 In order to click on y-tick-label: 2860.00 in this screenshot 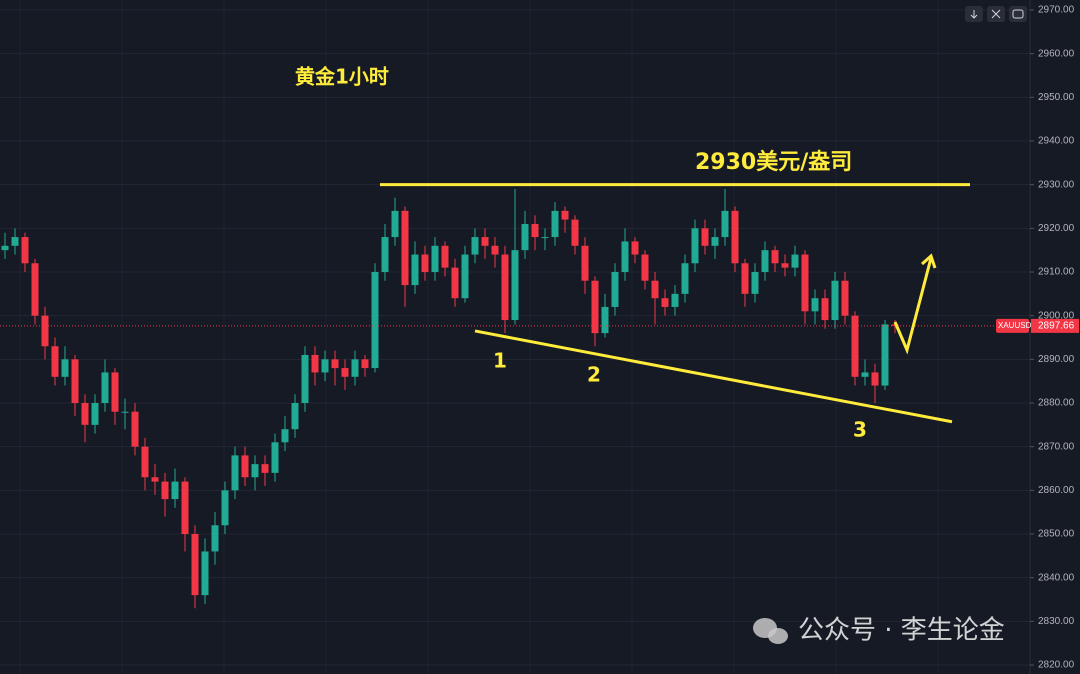, I will do `click(1056, 490)`.